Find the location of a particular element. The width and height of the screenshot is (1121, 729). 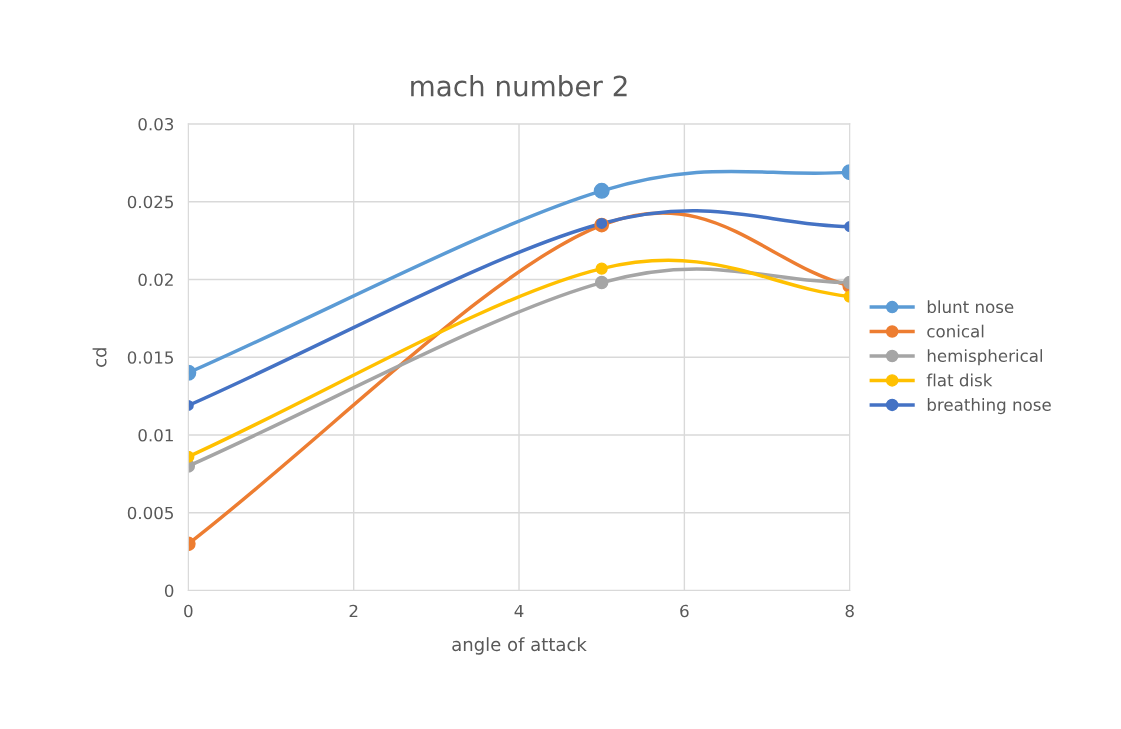

x-tick-label: 6 is located at coordinates (684, 611).